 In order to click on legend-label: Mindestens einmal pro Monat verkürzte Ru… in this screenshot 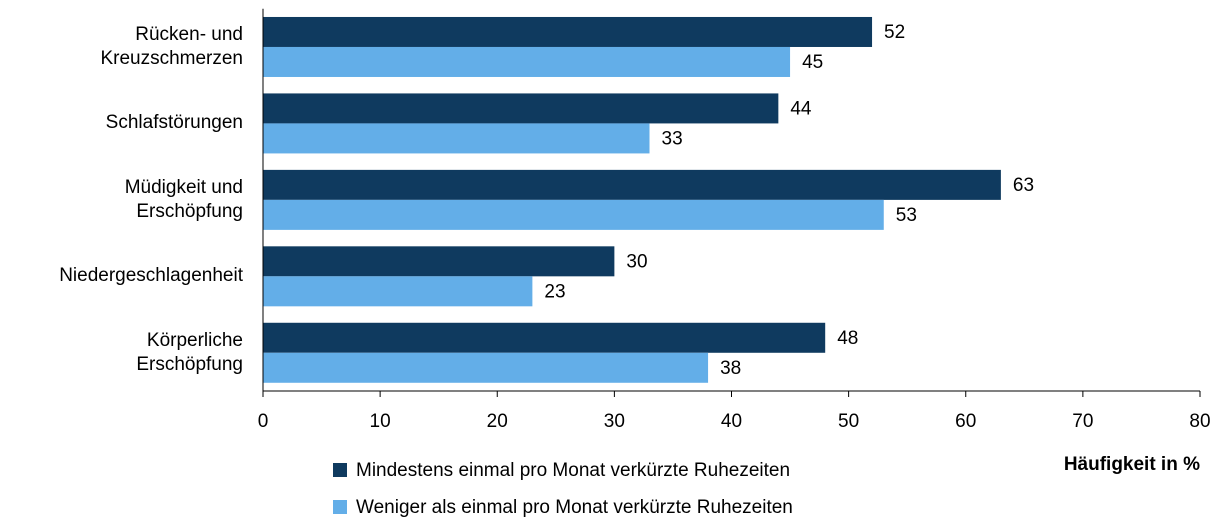, I will do `click(573, 470)`.